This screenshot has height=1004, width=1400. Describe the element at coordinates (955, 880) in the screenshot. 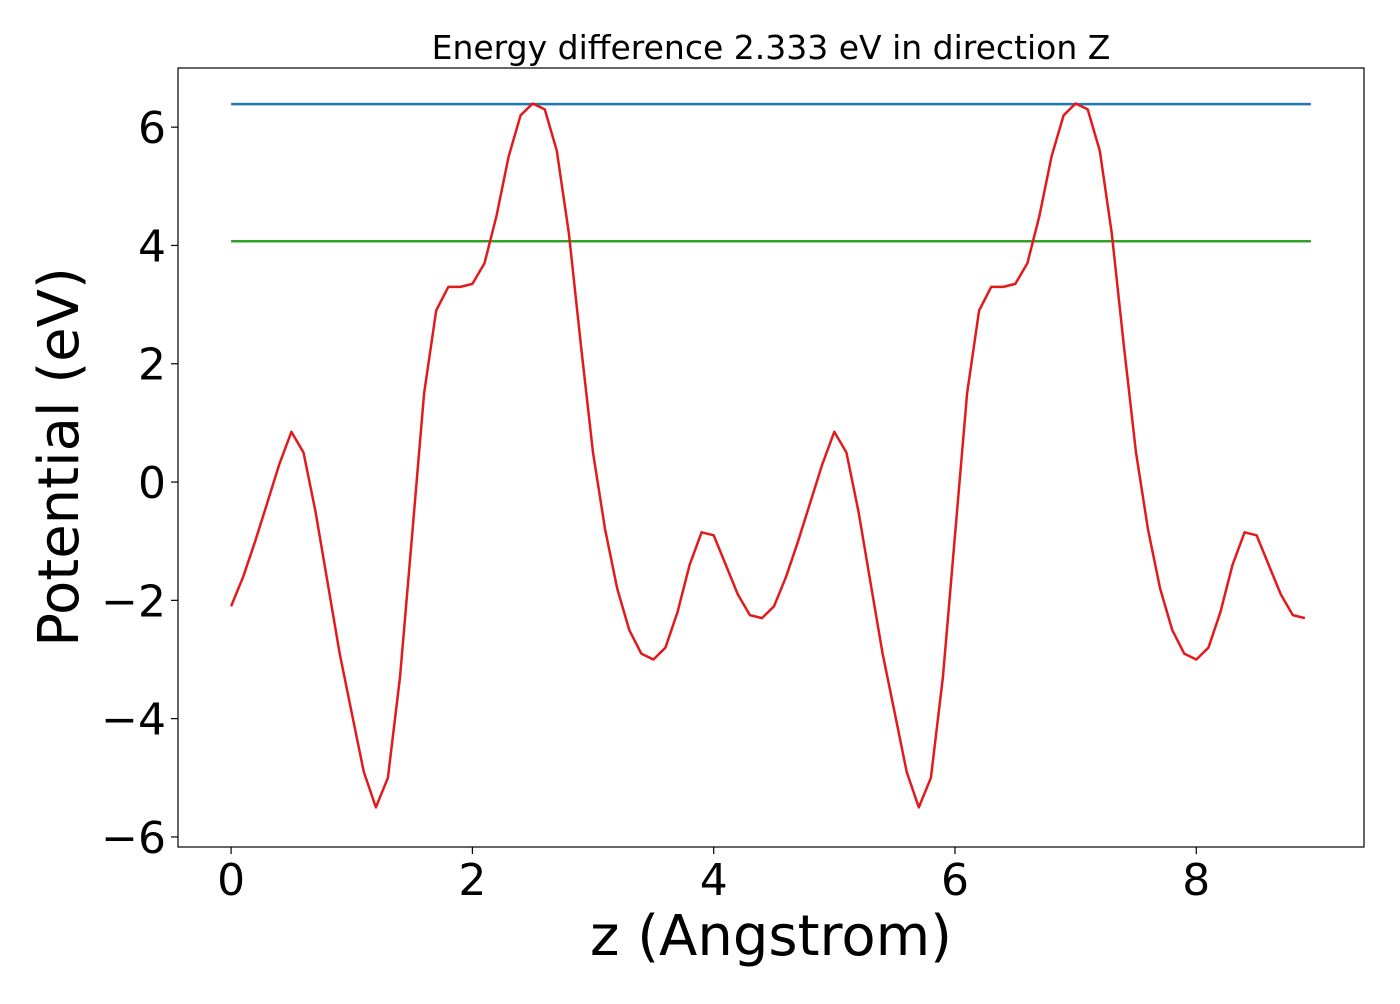

I see `x-tick-label: 6` at that location.